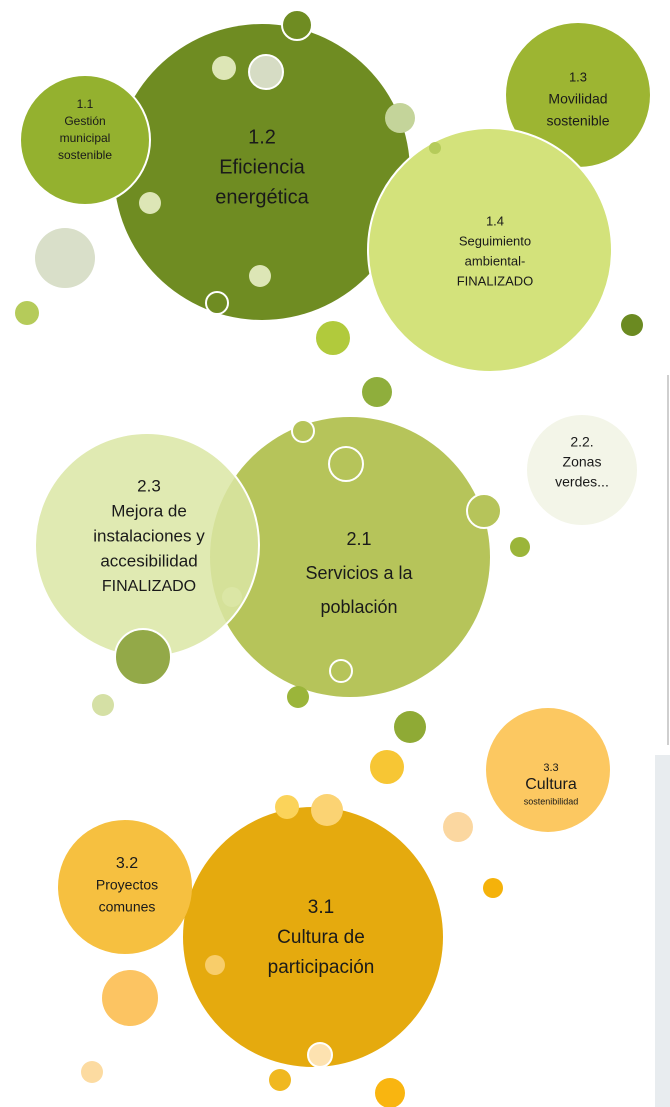  I want to click on bubble-label: Cultura, so click(551, 784).